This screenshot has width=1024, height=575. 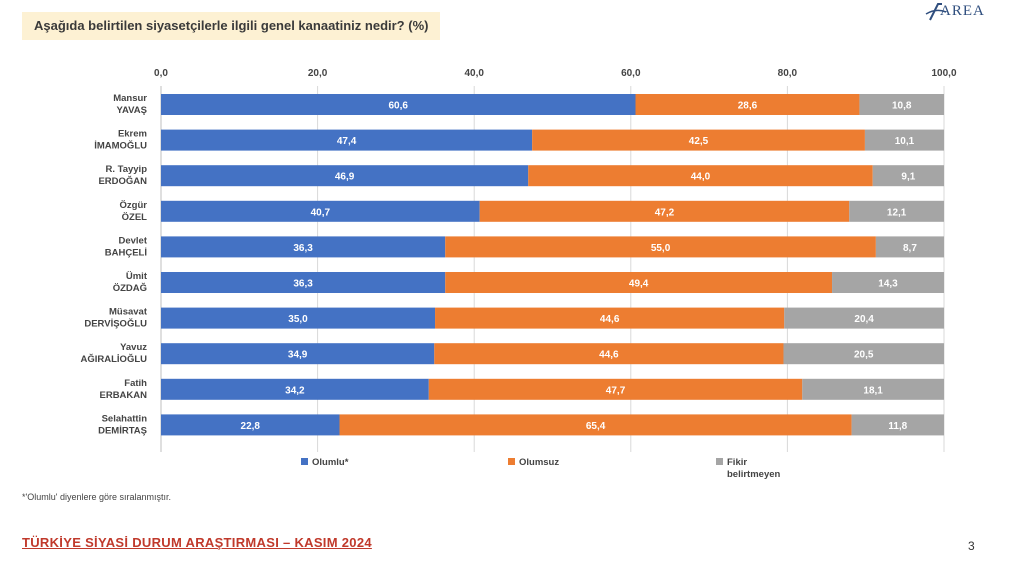 What do you see at coordinates (135, 383) in the screenshot?
I see `category-label-first: Fatih` at bounding box center [135, 383].